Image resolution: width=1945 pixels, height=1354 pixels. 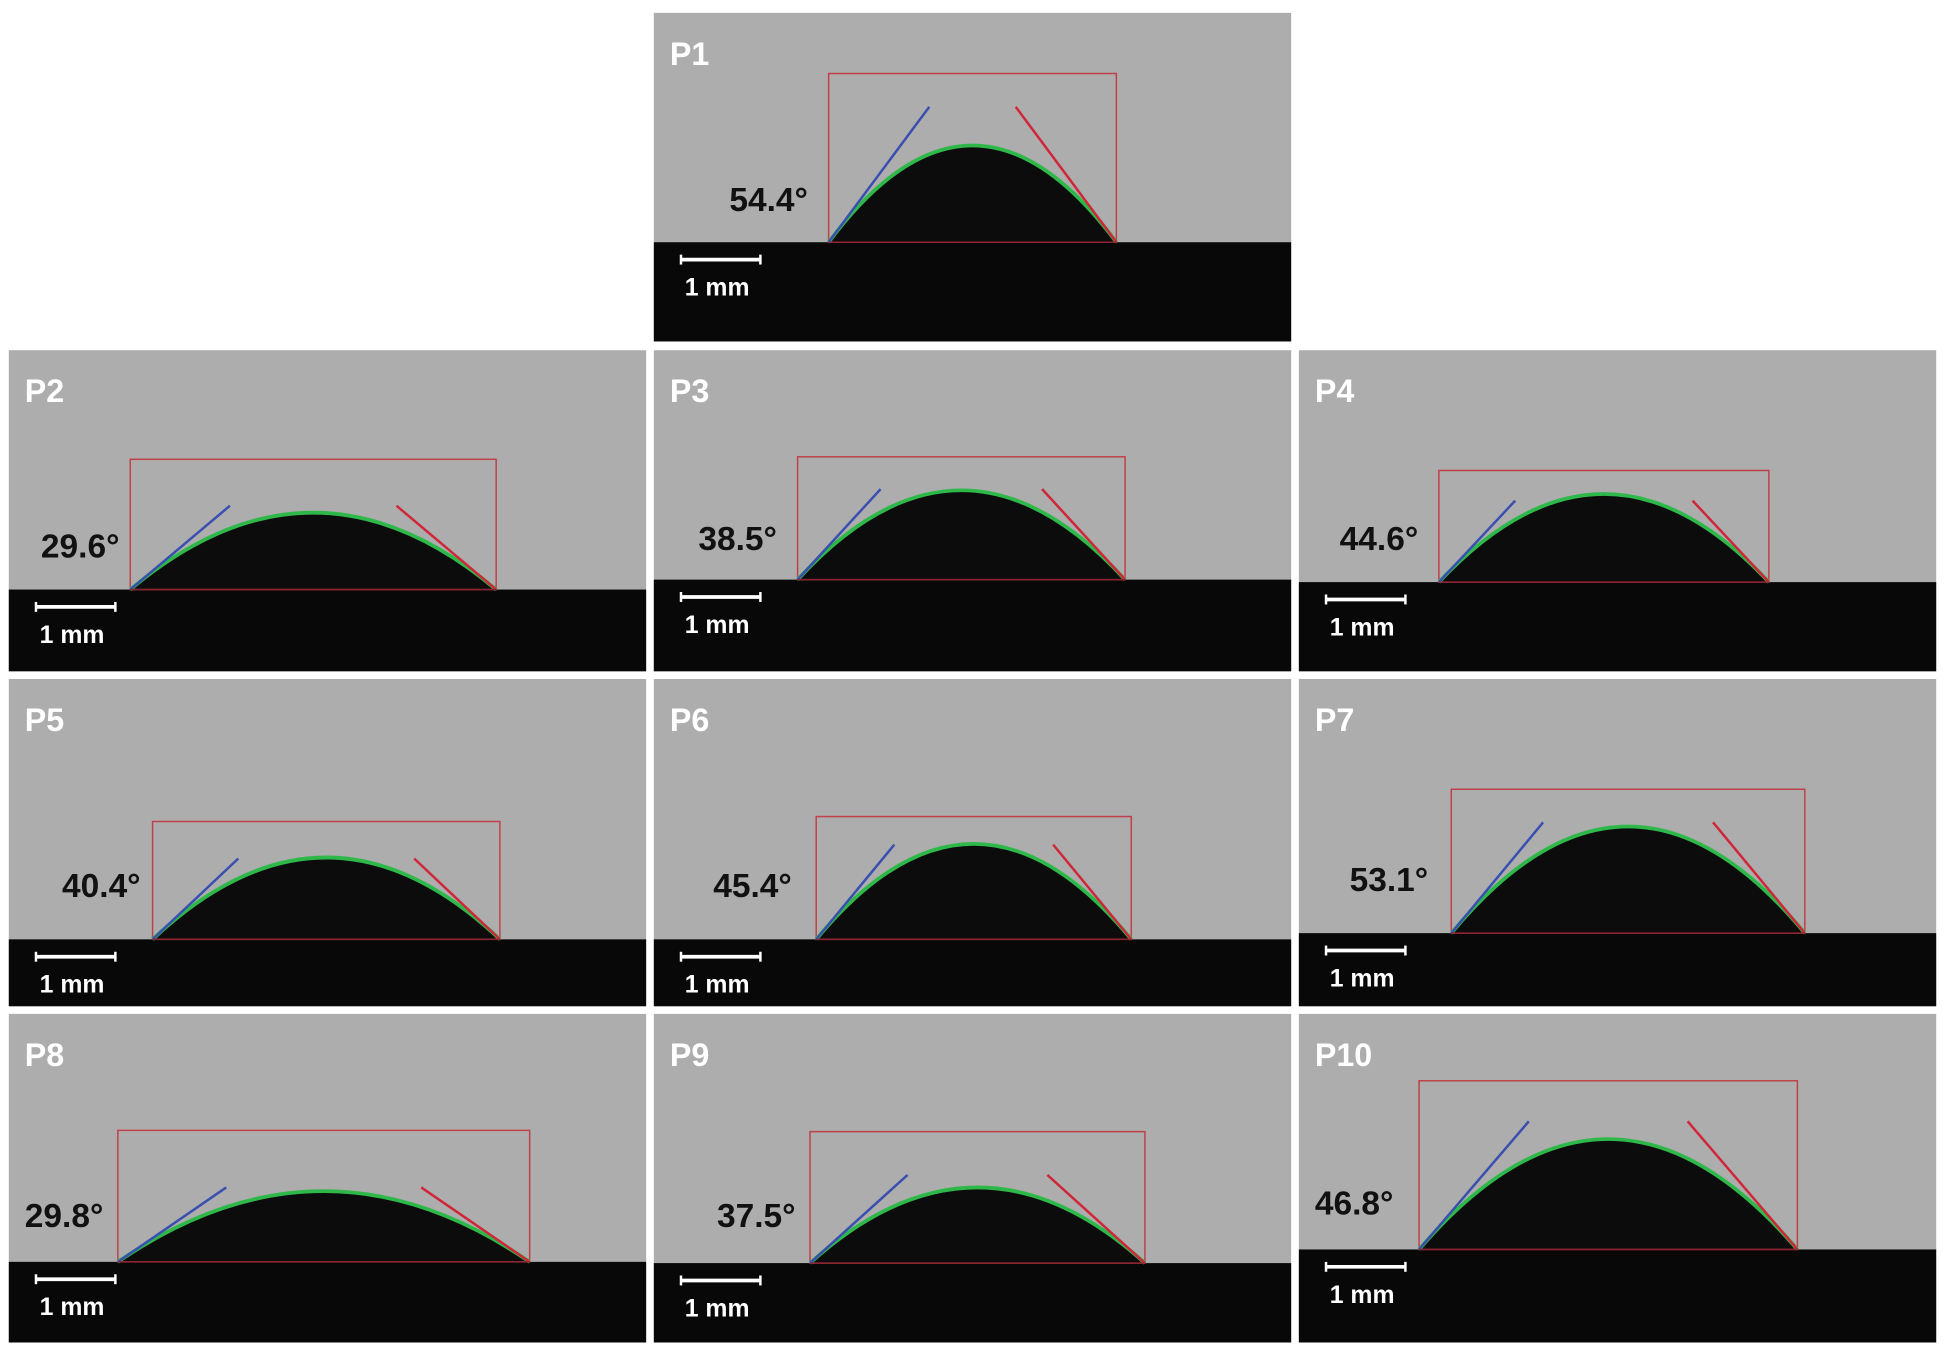 I want to click on contact-angle: 53.1°, so click(x=1389, y=880).